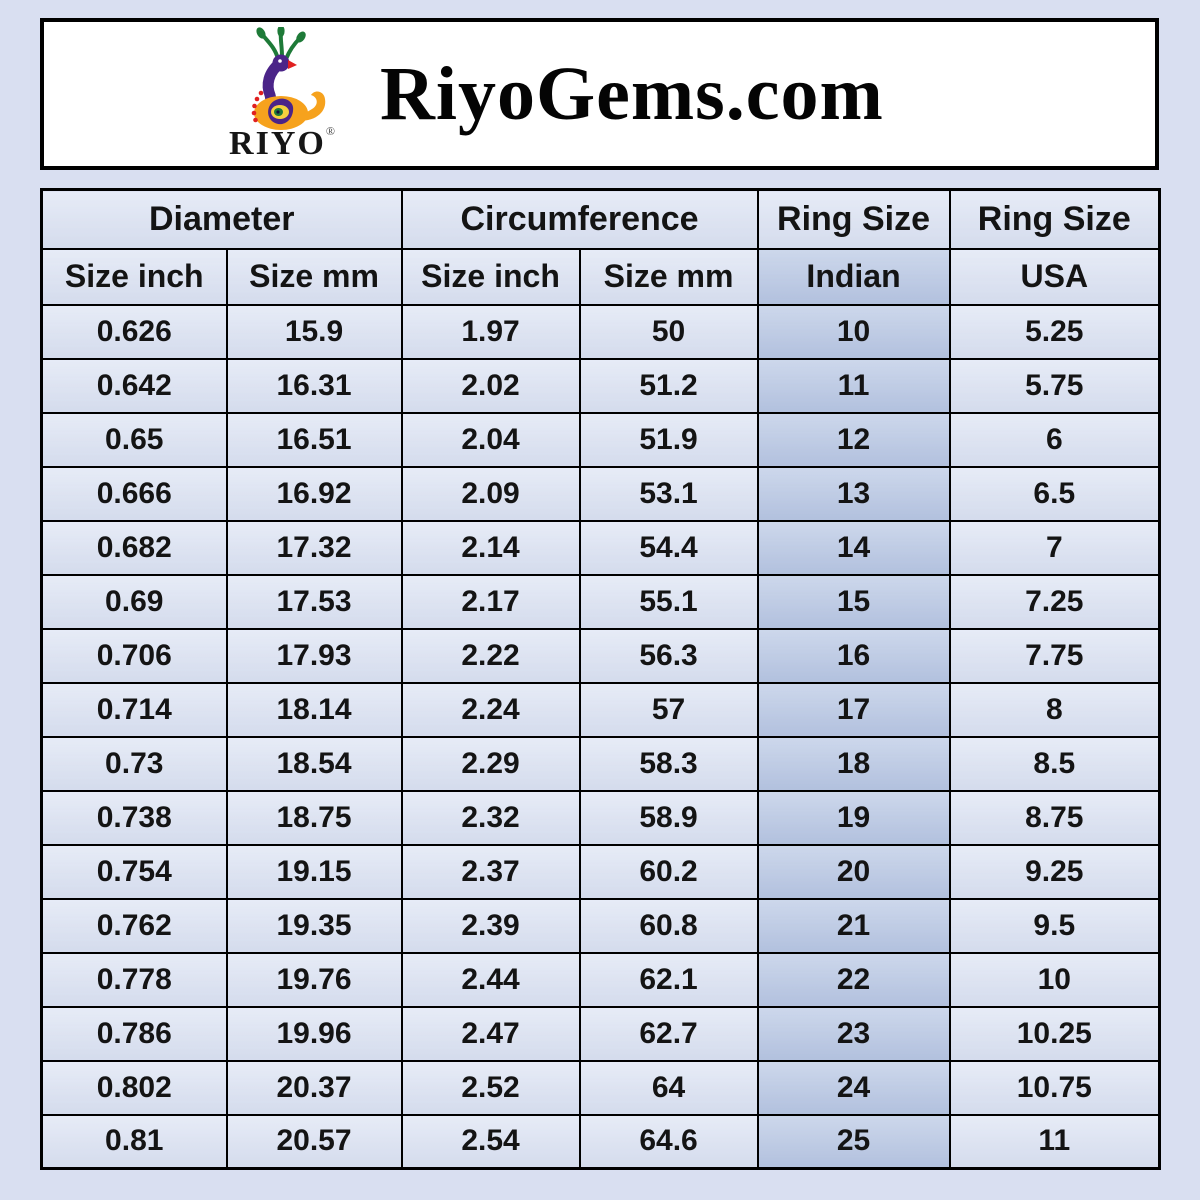 This screenshot has height=1200, width=1200. Describe the element at coordinates (1054, 439) in the screenshot. I see `cell-usa: 6` at that location.